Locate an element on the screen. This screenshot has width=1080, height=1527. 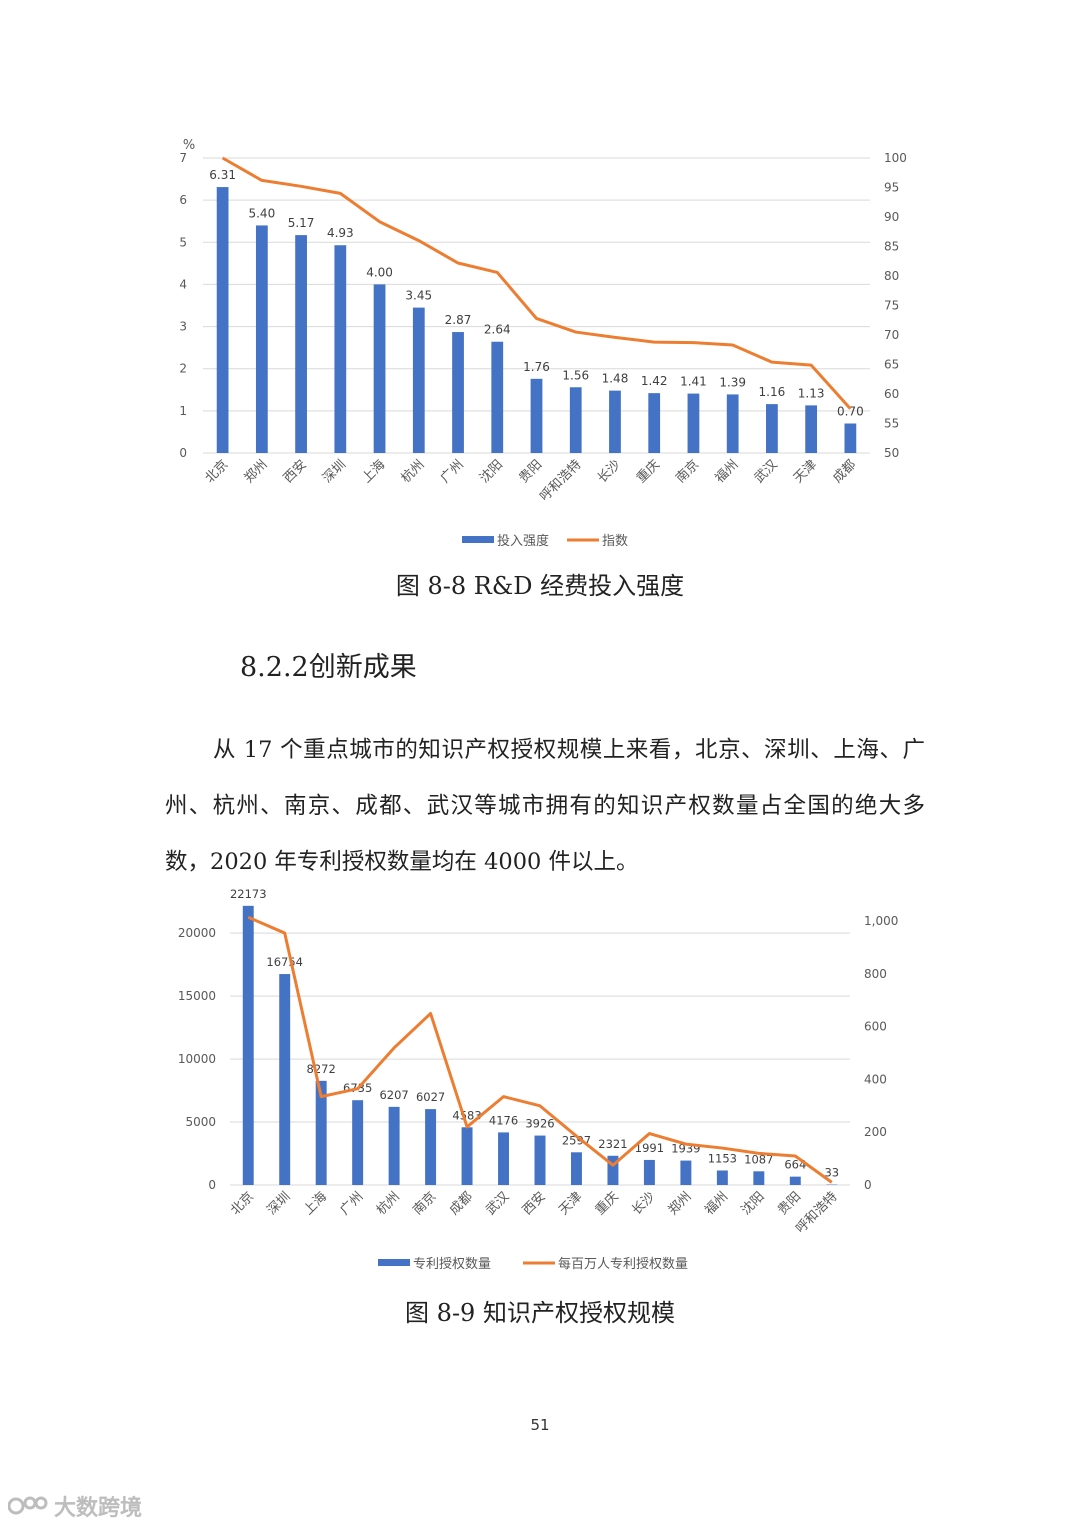
y-left-tick: 2 is located at coordinates (183, 369).